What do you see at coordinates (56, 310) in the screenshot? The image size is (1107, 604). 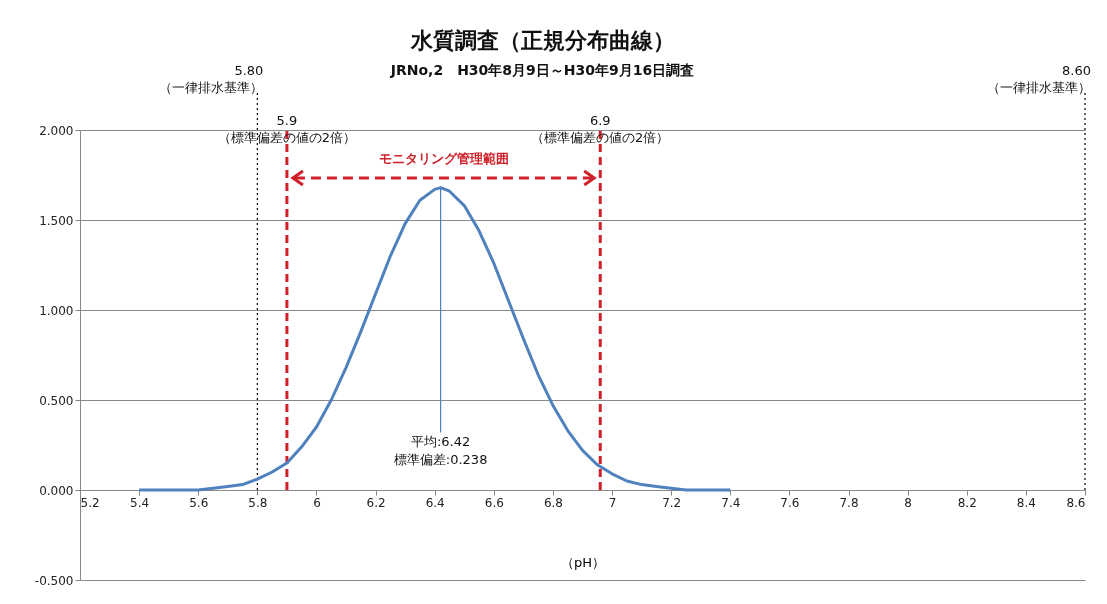 I see `y-tick-label: 1.000` at bounding box center [56, 310].